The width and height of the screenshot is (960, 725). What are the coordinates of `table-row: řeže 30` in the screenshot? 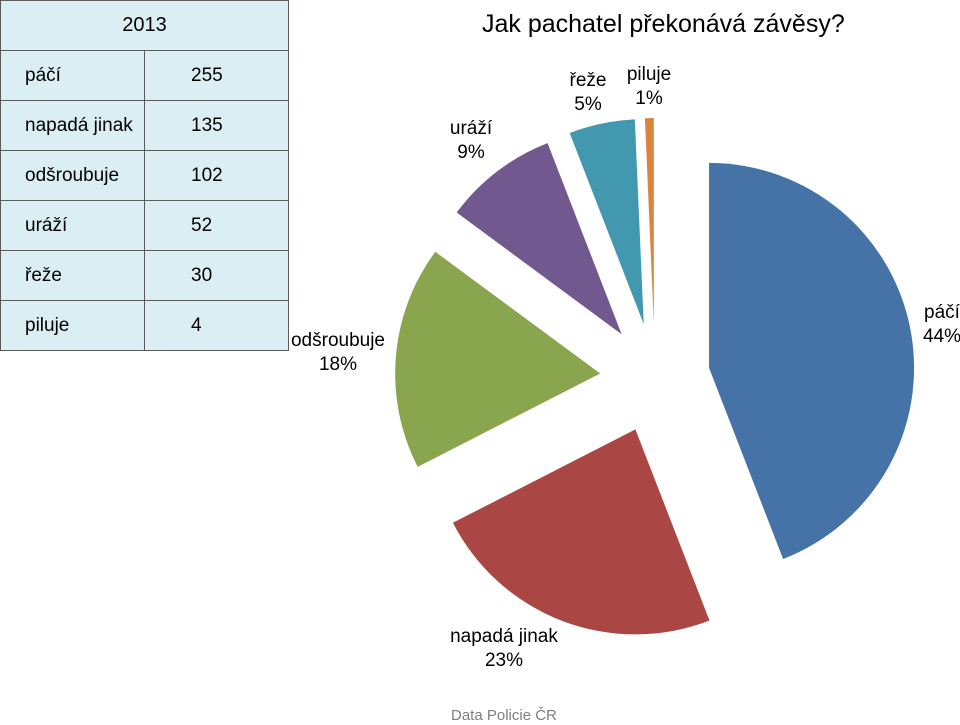 It's located at (144, 275).